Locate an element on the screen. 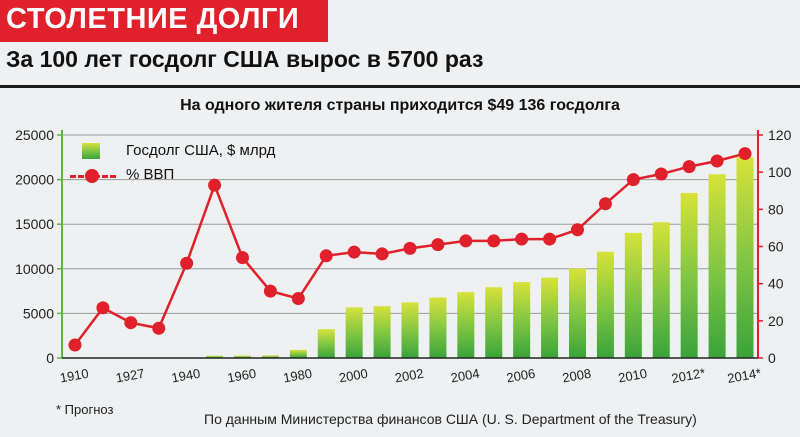 The width and height of the screenshot is (800, 437). x-tick-label: 2014* is located at coordinates (744, 375).